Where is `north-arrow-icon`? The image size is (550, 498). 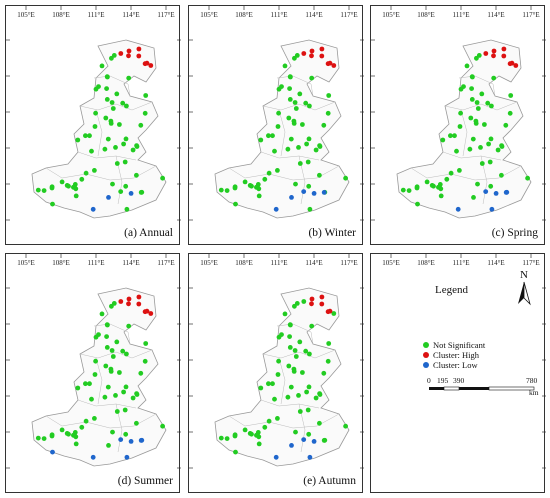 north-arrow-icon is located at coordinates (521, 293).